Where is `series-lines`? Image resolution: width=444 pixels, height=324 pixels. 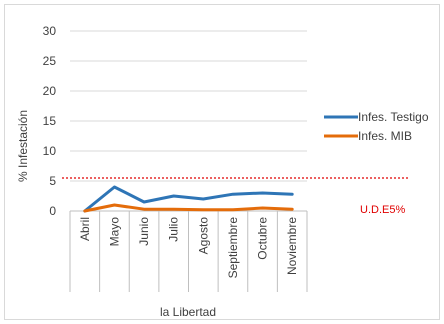 series-lines is located at coordinates (188, 199).